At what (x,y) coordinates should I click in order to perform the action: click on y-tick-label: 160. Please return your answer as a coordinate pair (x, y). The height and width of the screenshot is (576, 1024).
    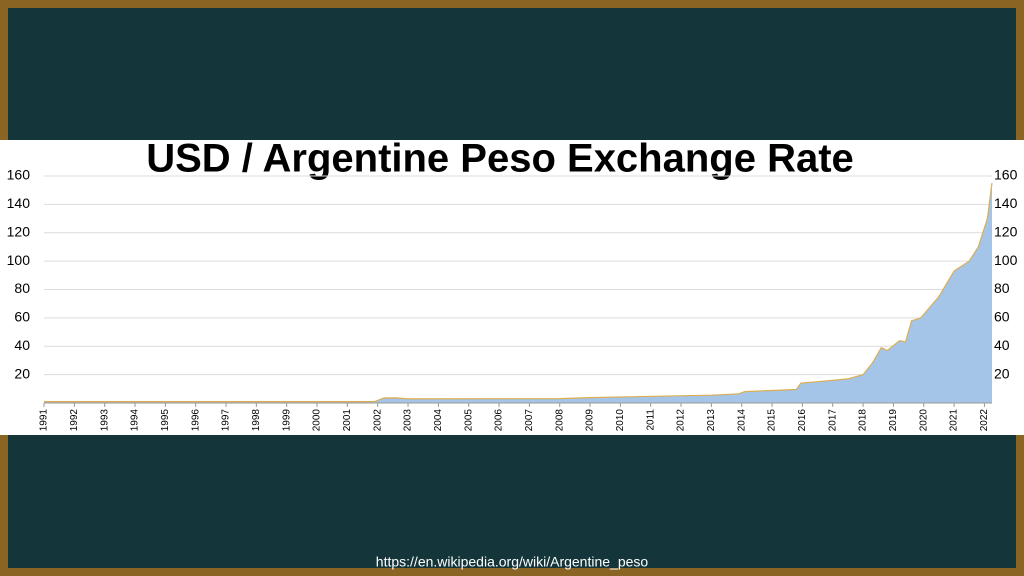
    Looking at the image, I should click on (19, 175).